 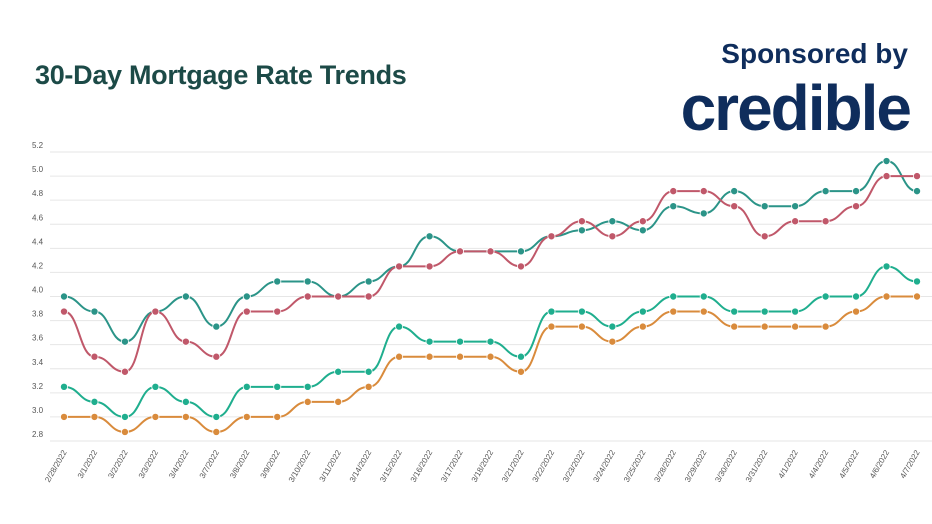 What do you see at coordinates (118, 464) in the screenshot?
I see `x-tick-label: 3/2/2022` at bounding box center [118, 464].